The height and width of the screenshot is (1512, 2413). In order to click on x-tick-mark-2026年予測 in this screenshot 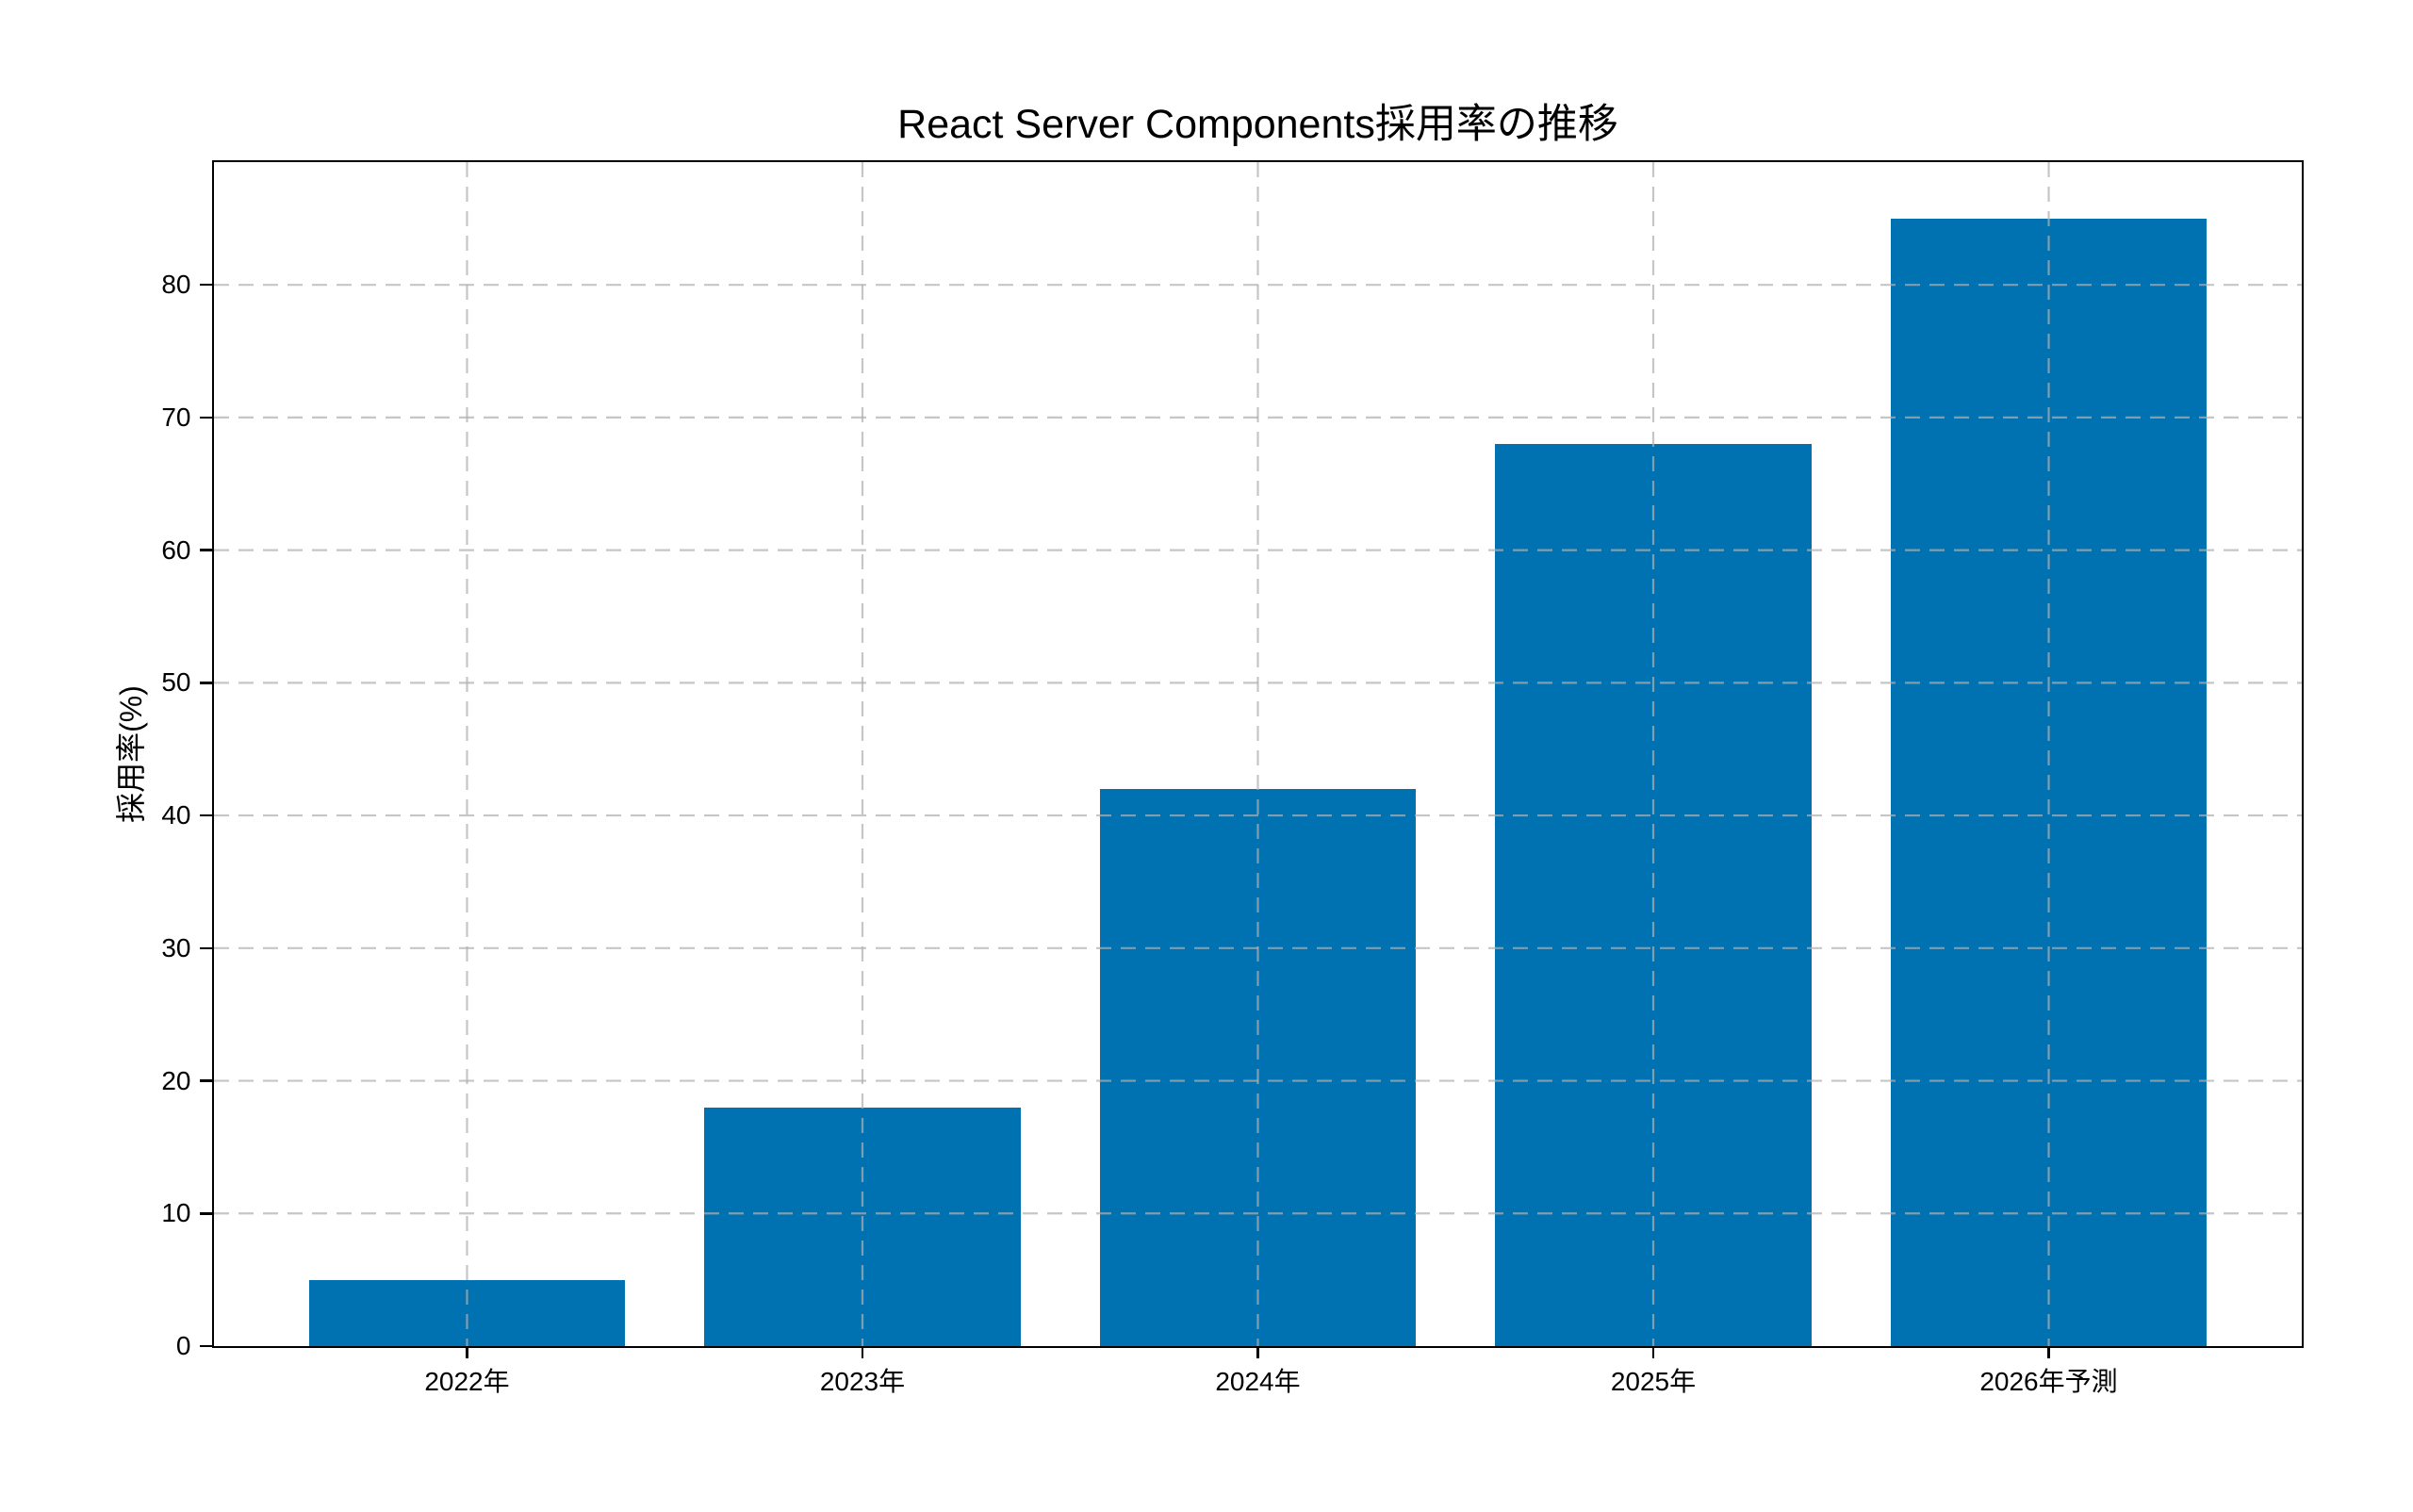, I will do `click(2049, 1352)`.